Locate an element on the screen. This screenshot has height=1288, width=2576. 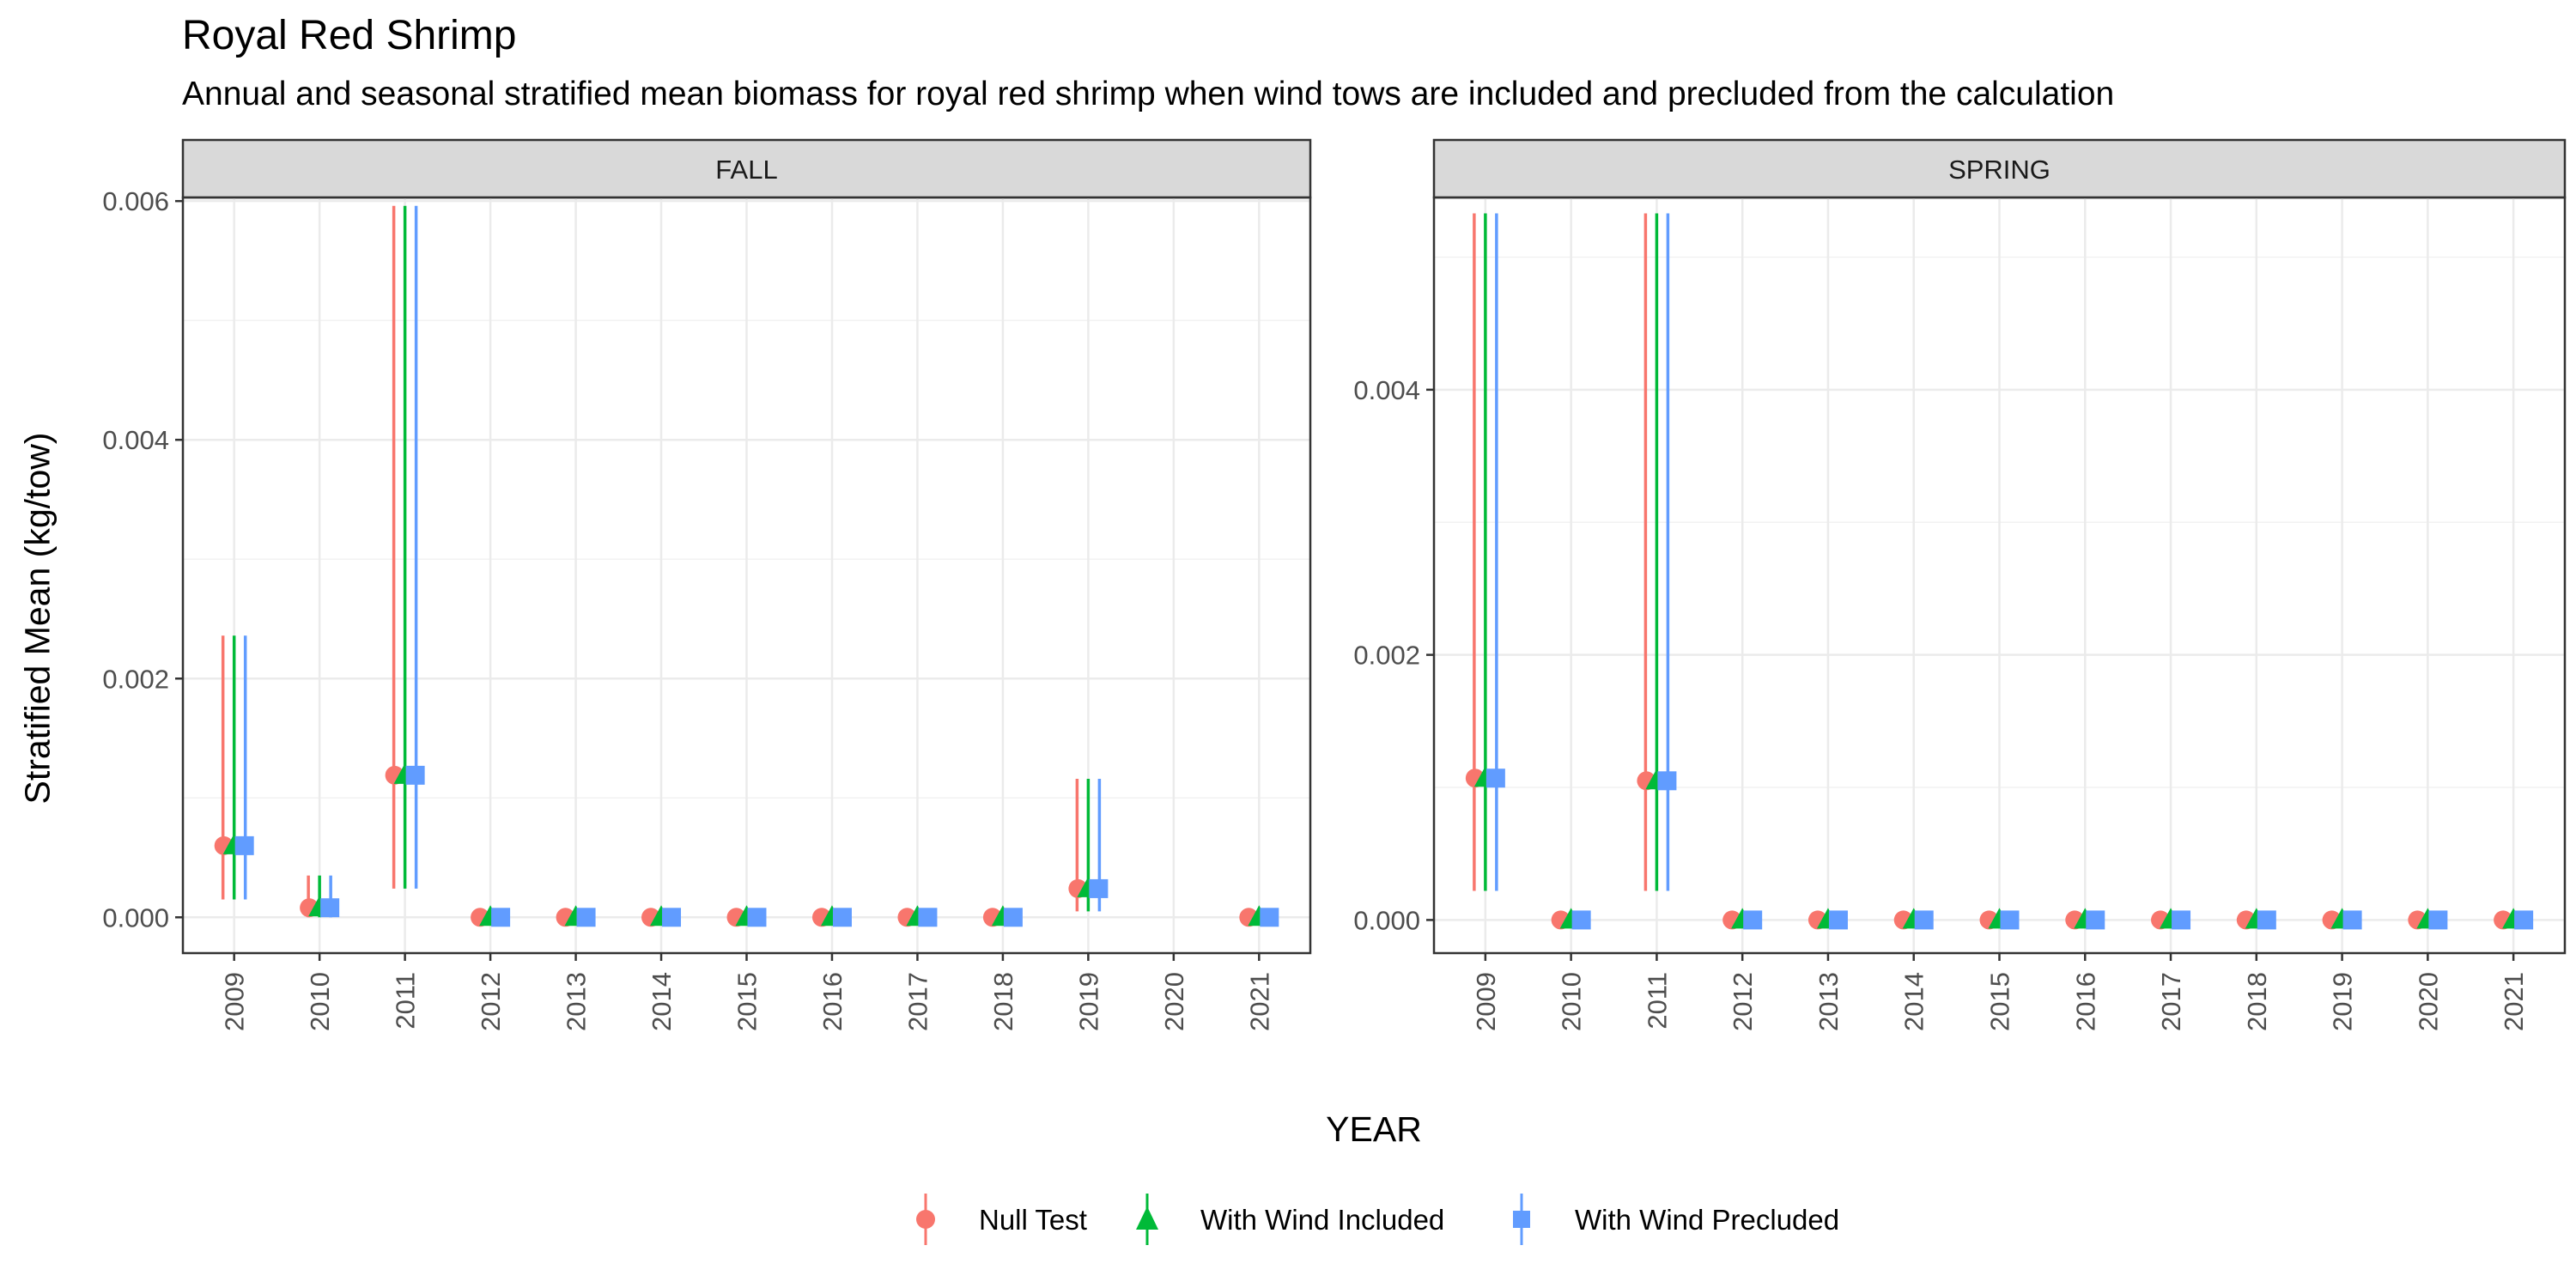
legend-key-triangle-icon is located at coordinates (1147, 1219).